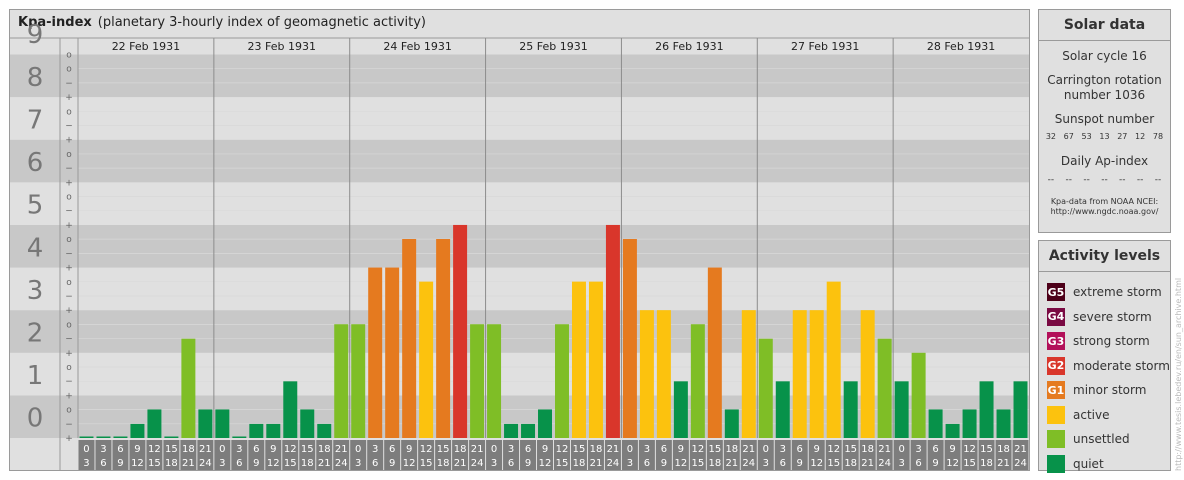 The image size is (1184, 480). Describe the element at coordinates (817, 449) in the screenshot. I see `interval-start-label: 9` at that location.